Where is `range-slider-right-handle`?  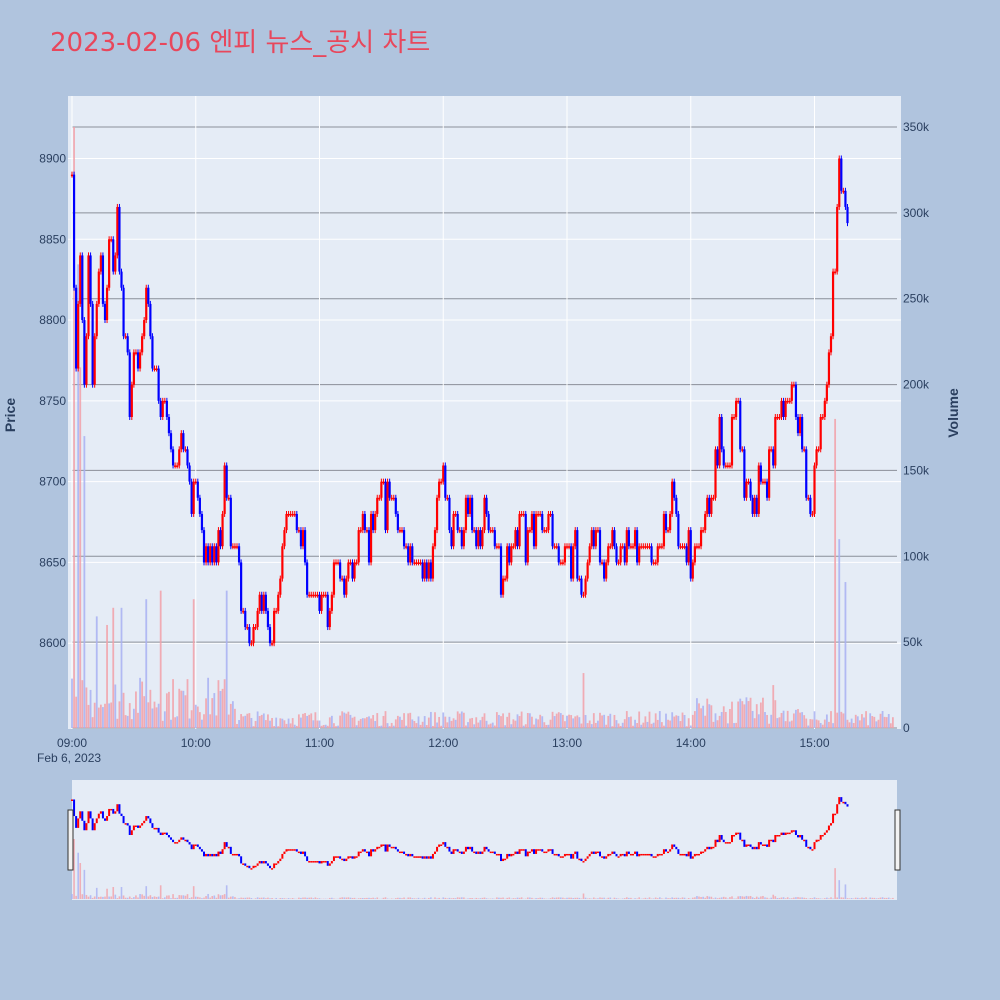 range-slider-right-handle is located at coordinates (897, 840).